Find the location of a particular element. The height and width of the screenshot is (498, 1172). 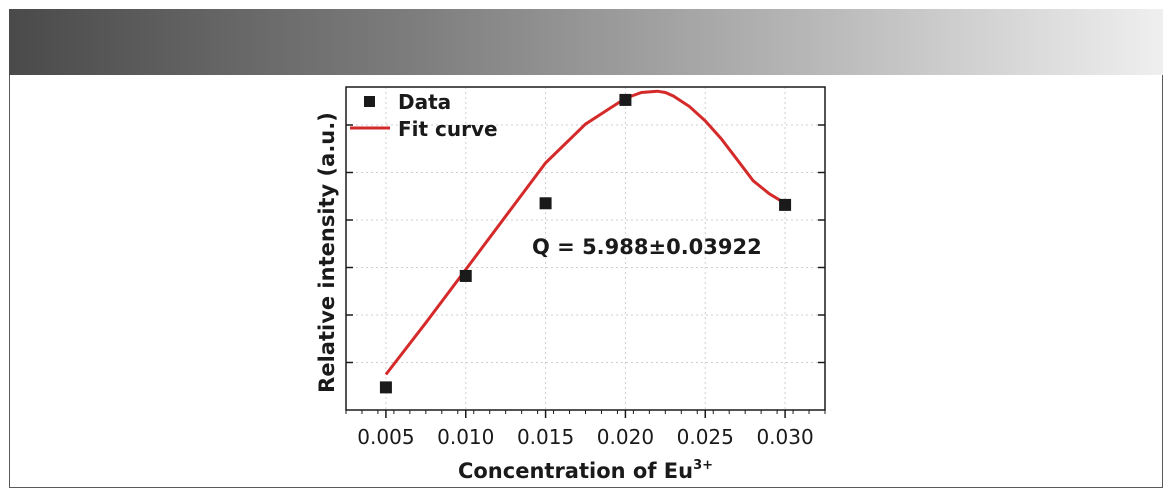

x-tick-label: 0.015 is located at coordinates (545, 437).